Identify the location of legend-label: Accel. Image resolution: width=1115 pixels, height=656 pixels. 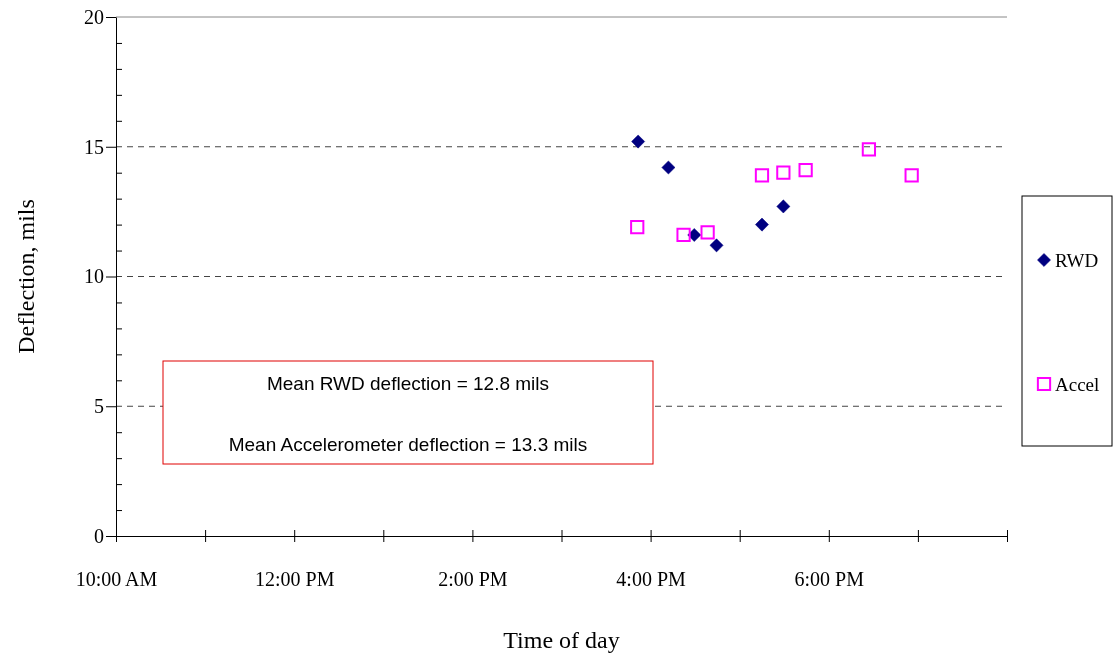
(1077, 384).